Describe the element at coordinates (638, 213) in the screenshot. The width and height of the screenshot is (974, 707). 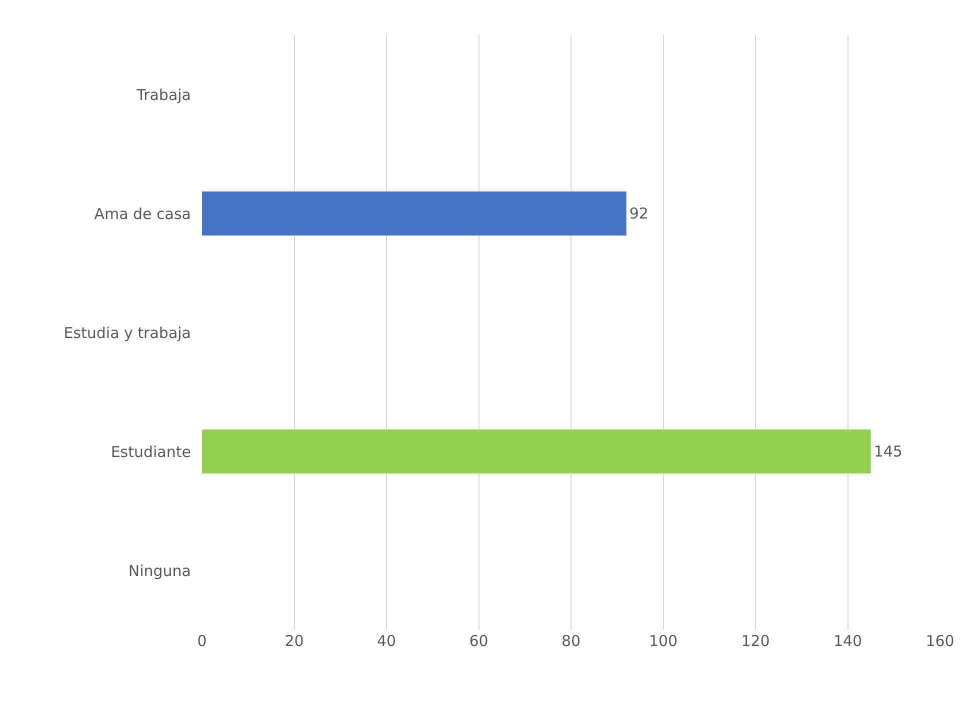
I see `data-label: 92` at that location.